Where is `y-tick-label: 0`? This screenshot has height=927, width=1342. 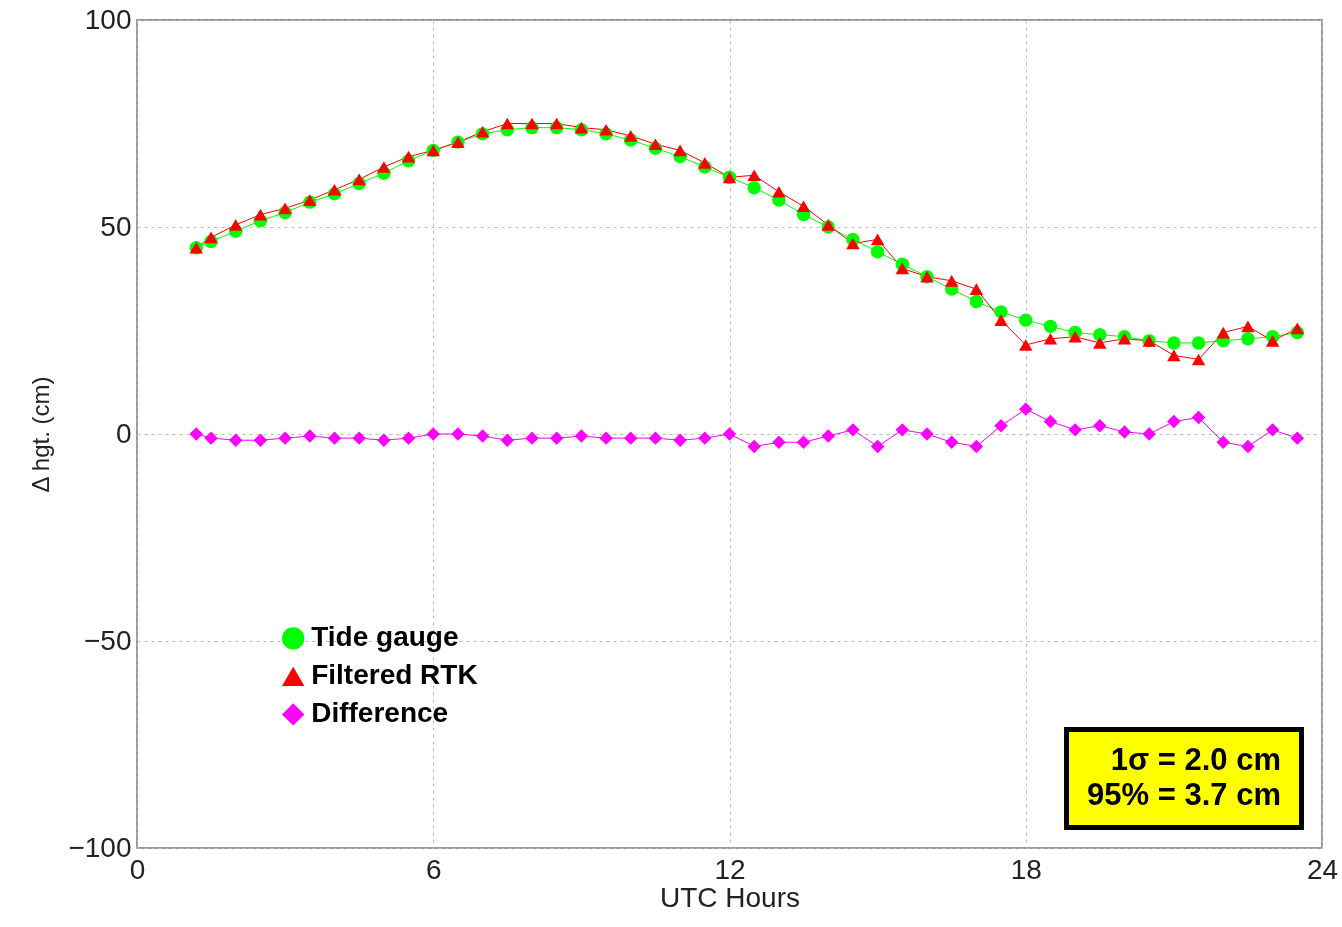 y-tick-label: 0 is located at coordinates (123, 433).